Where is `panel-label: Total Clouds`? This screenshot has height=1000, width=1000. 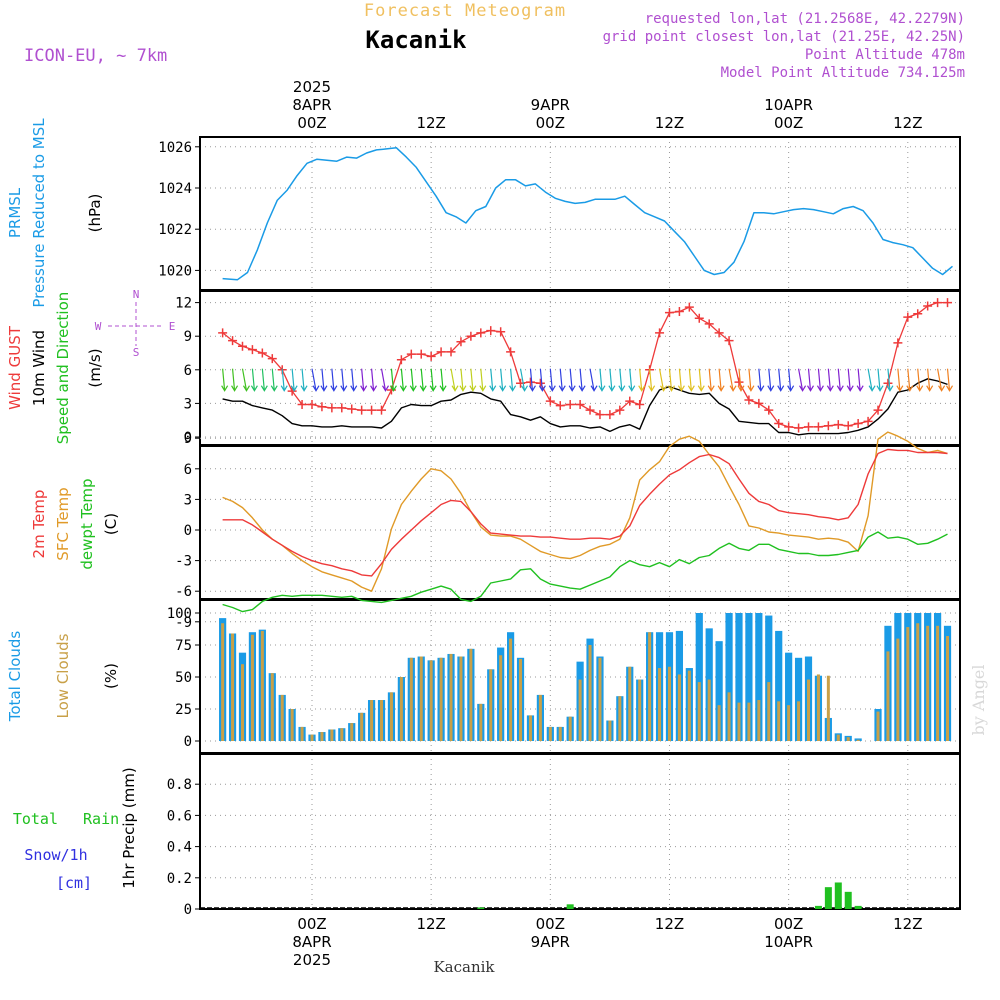 panel-label: Total Clouds is located at coordinates (15, 677).